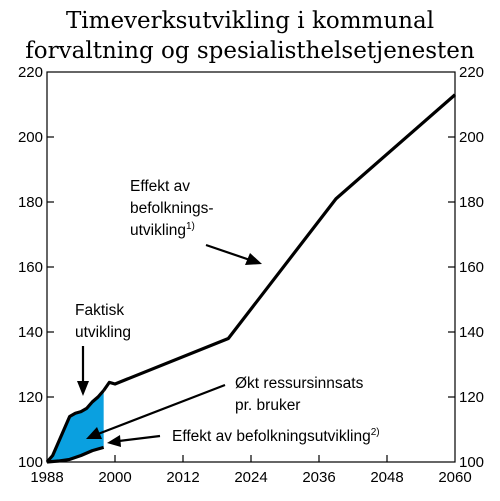 The height and width of the screenshot is (501, 500). What do you see at coordinates (386, 477) in the screenshot?
I see `x-tick-label: 2048` at bounding box center [386, 477].